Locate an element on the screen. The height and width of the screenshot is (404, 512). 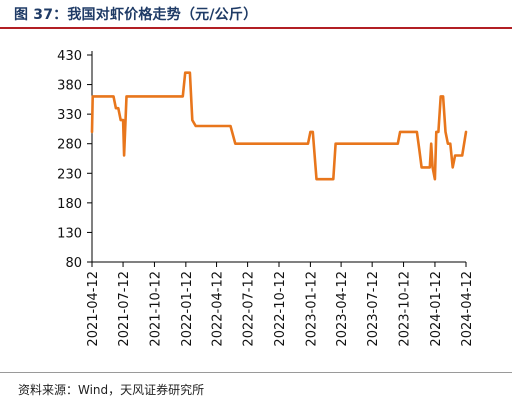
x-tick-label: 2021-04-12 is located at coordinates (93, 309).